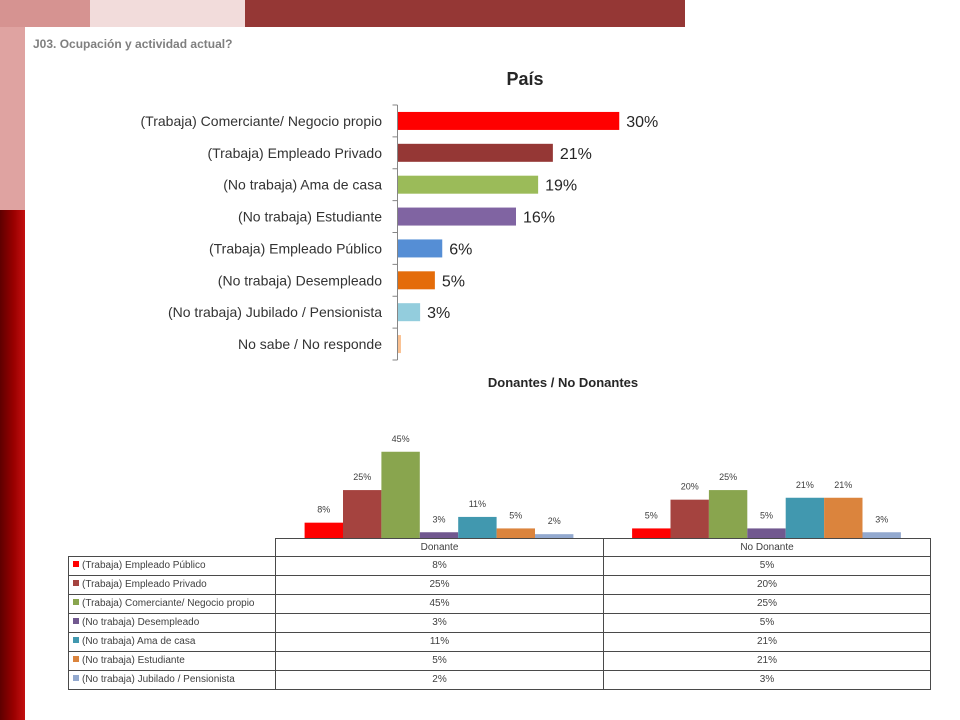  Describe the element at coordinates (690, 487) in the screenshot. I see `donantes-data-label: 20%` at that location.